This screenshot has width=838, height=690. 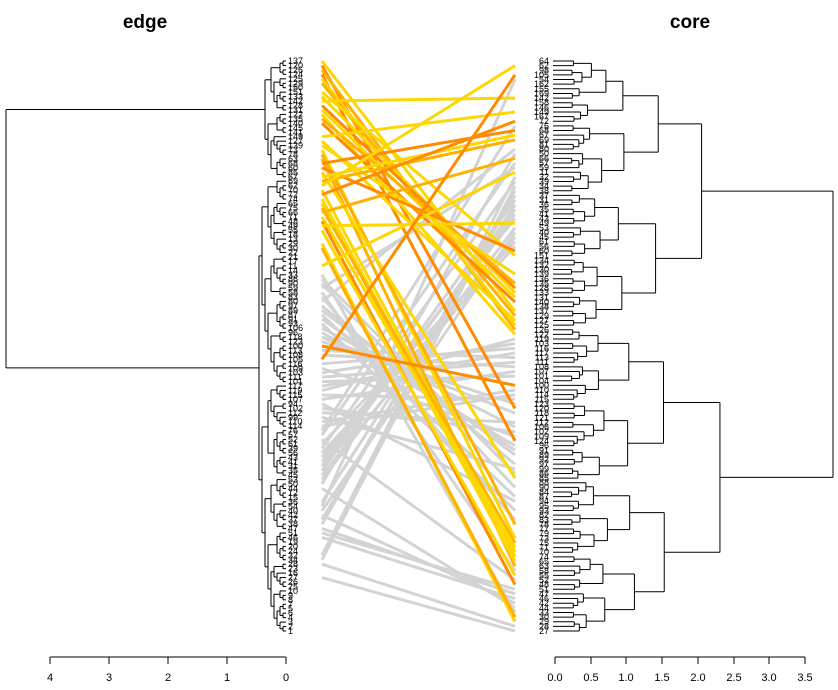 I want to click on left-leaf-label: 118, so click(x=295, y=337).